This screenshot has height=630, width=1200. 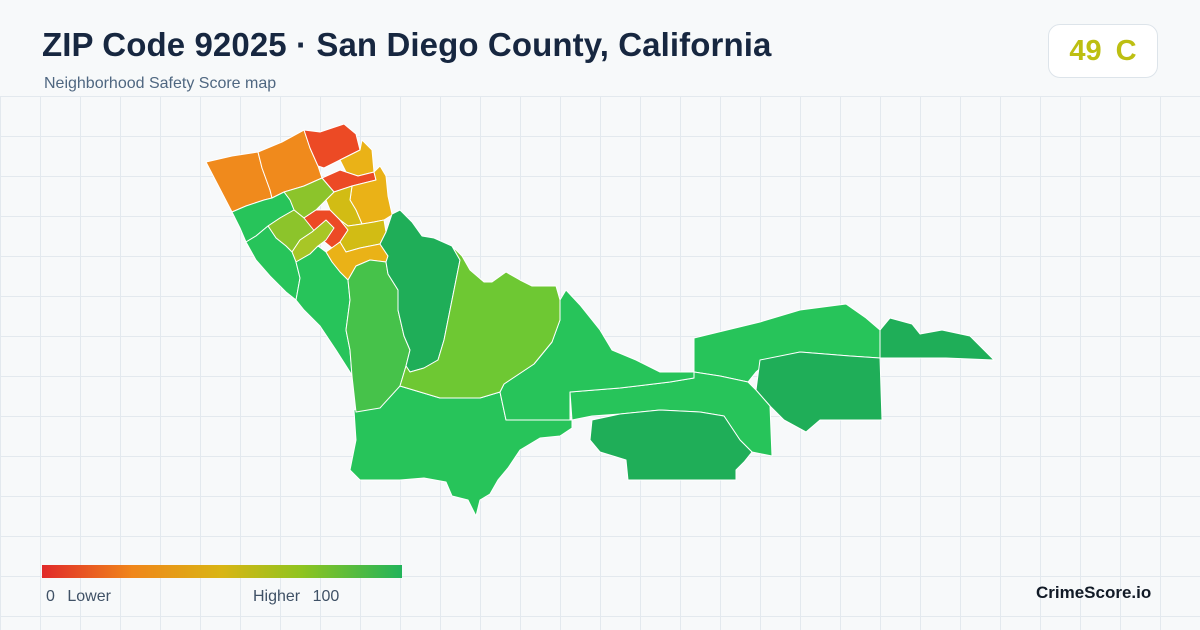 What do you see at coordinates (277, 596) in the screenshot?
I see `legend-max-text: Higher` at bounding box center [277, 596].